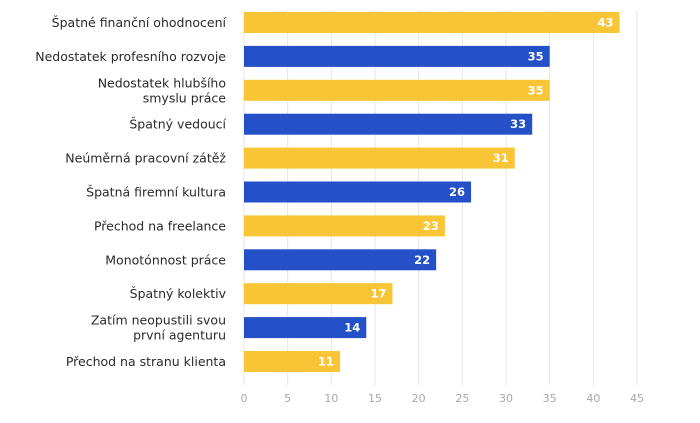  Describe the element at coordinates (145, 158) in the screenshot. I see `category-label: Neúměrná pracovní zátěž` at that location.